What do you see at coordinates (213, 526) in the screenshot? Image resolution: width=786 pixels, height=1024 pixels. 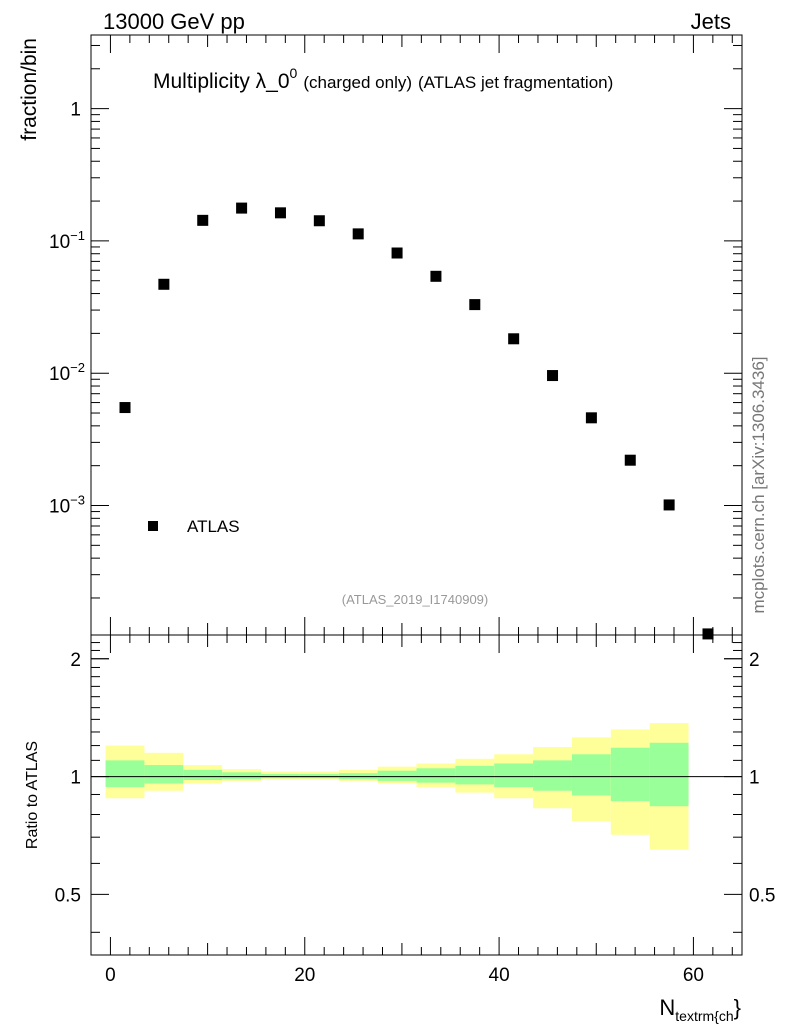 I see `legend-label-atlas: ATLAS` at bounding box center [213, 526].